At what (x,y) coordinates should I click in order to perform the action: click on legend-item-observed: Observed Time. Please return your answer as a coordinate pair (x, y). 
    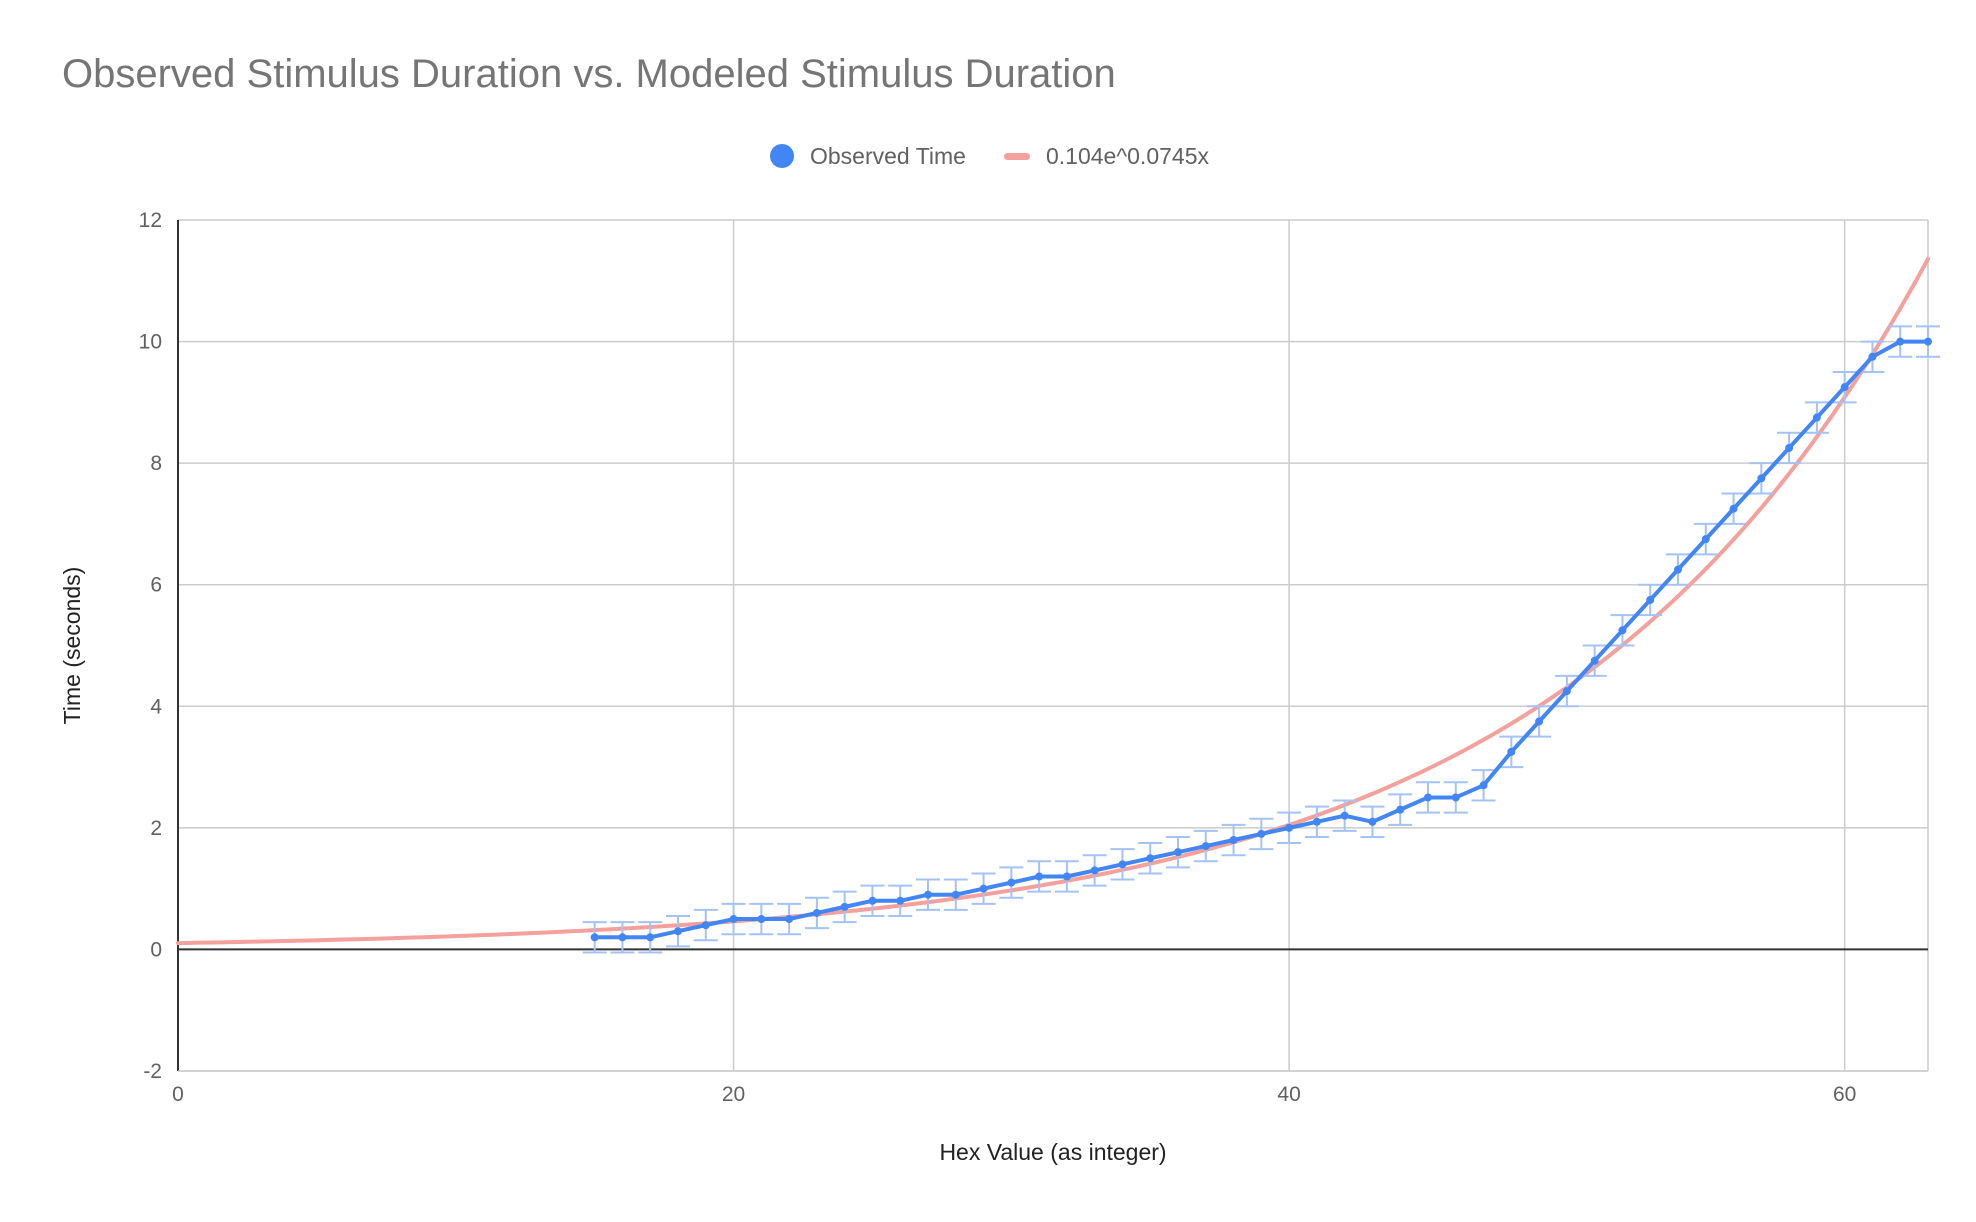
    Looking at the image, I should click on (868, 156).